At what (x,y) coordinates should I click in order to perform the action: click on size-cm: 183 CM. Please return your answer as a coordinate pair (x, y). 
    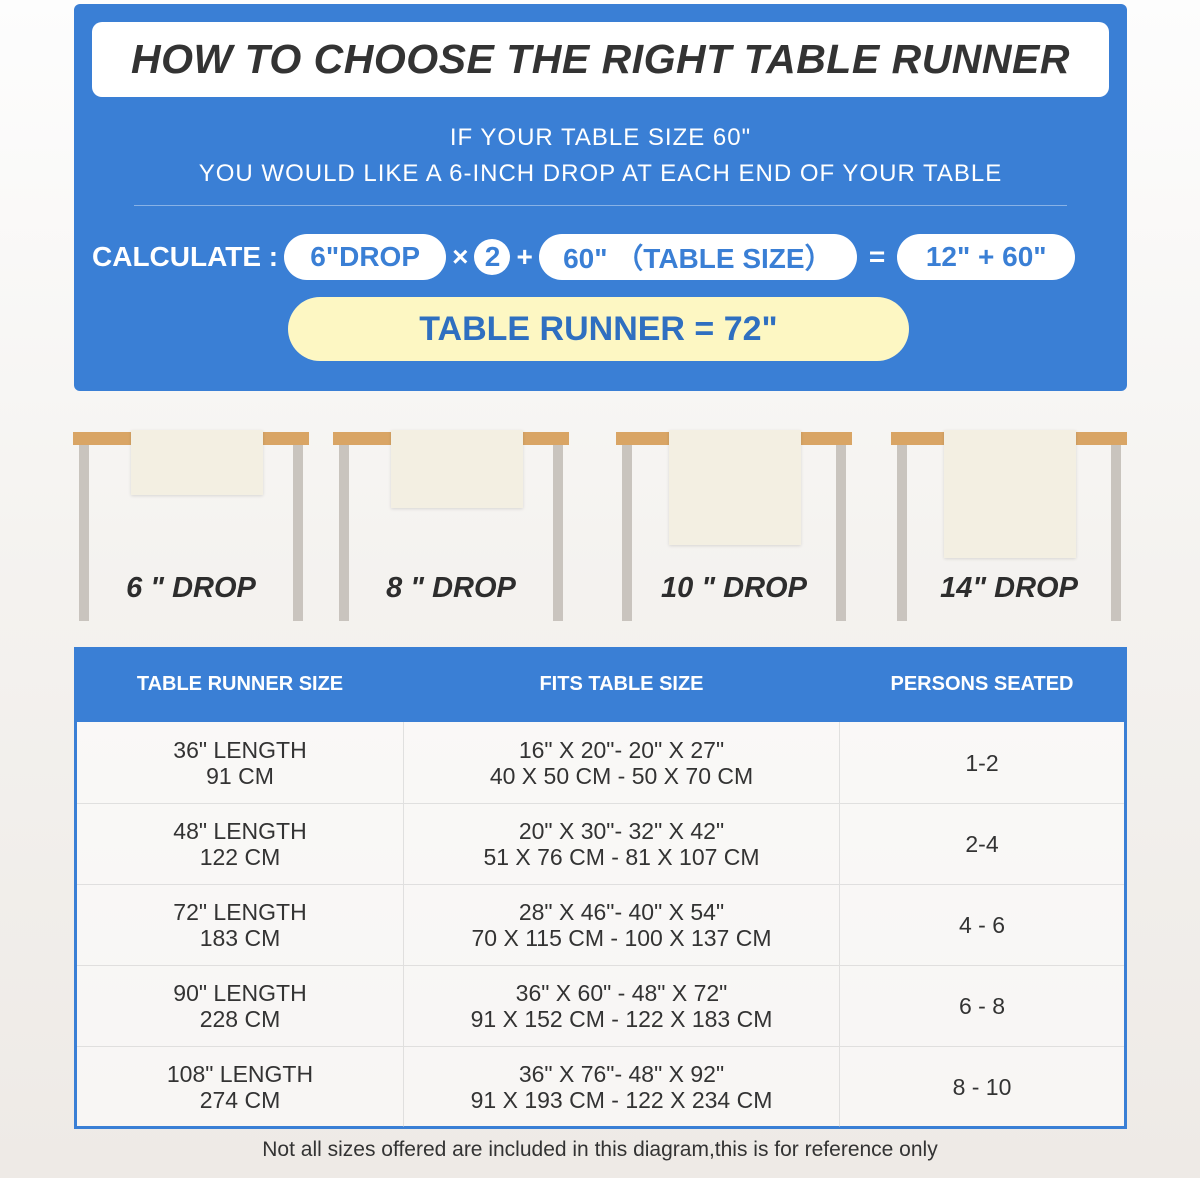
    Looking at the image, I should click on (240, 938).